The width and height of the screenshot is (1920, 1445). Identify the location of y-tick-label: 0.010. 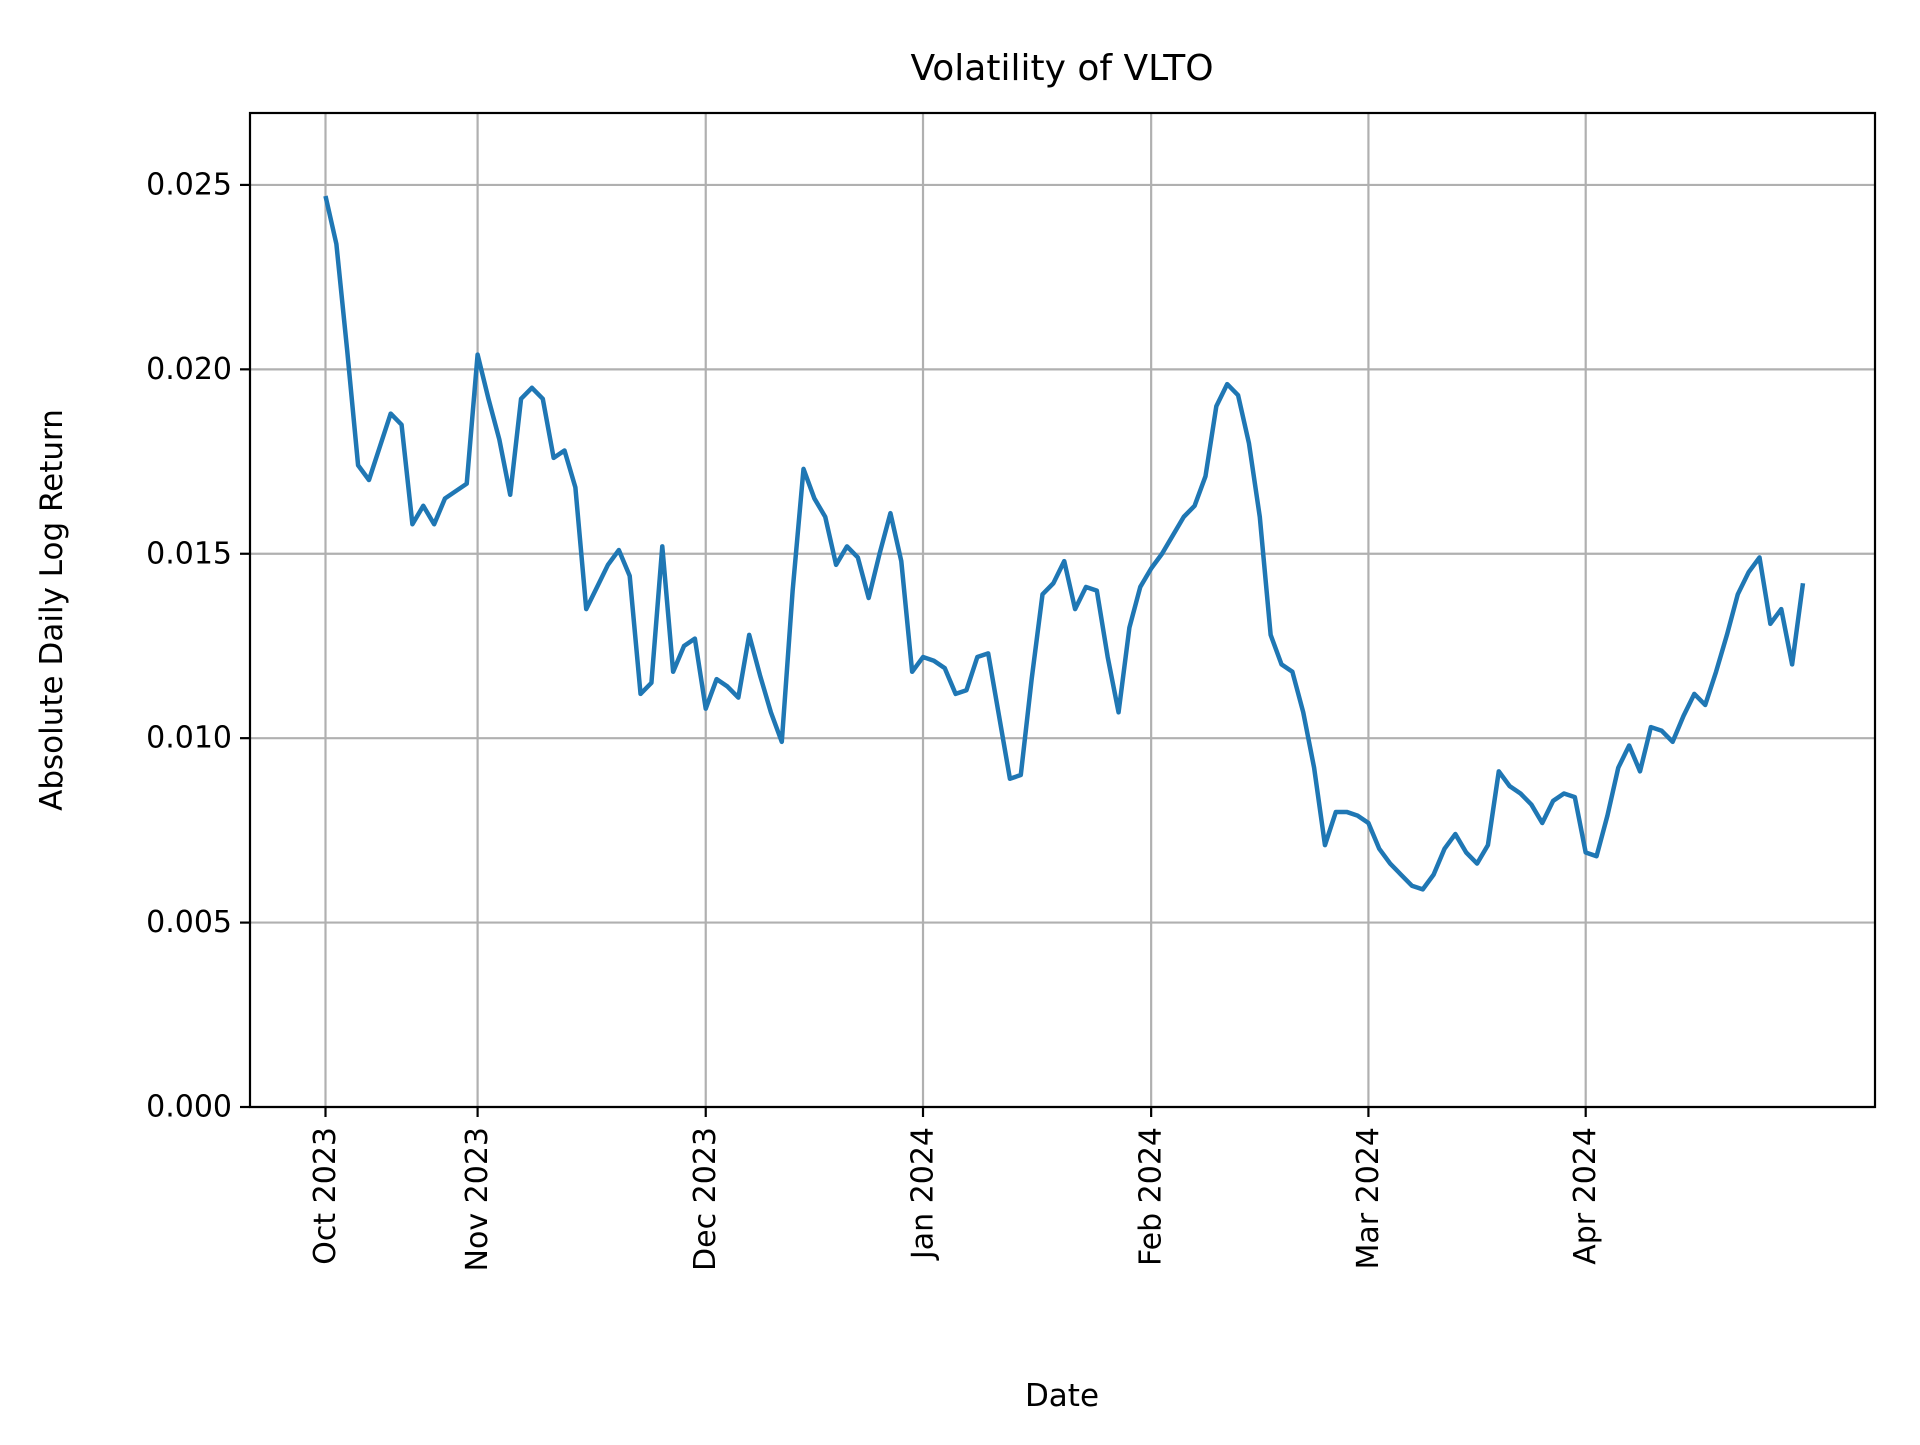
(189, 738).